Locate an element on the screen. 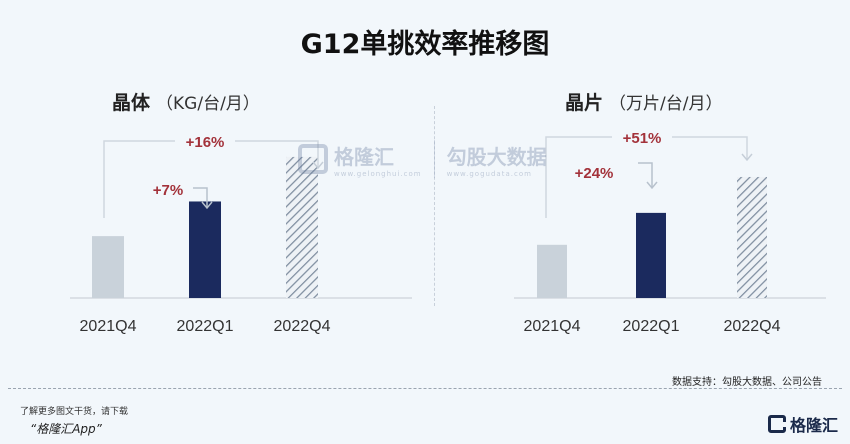  data-source: 数据支持：勾股大数据、公司公告 is located at coordinates (747, 382).